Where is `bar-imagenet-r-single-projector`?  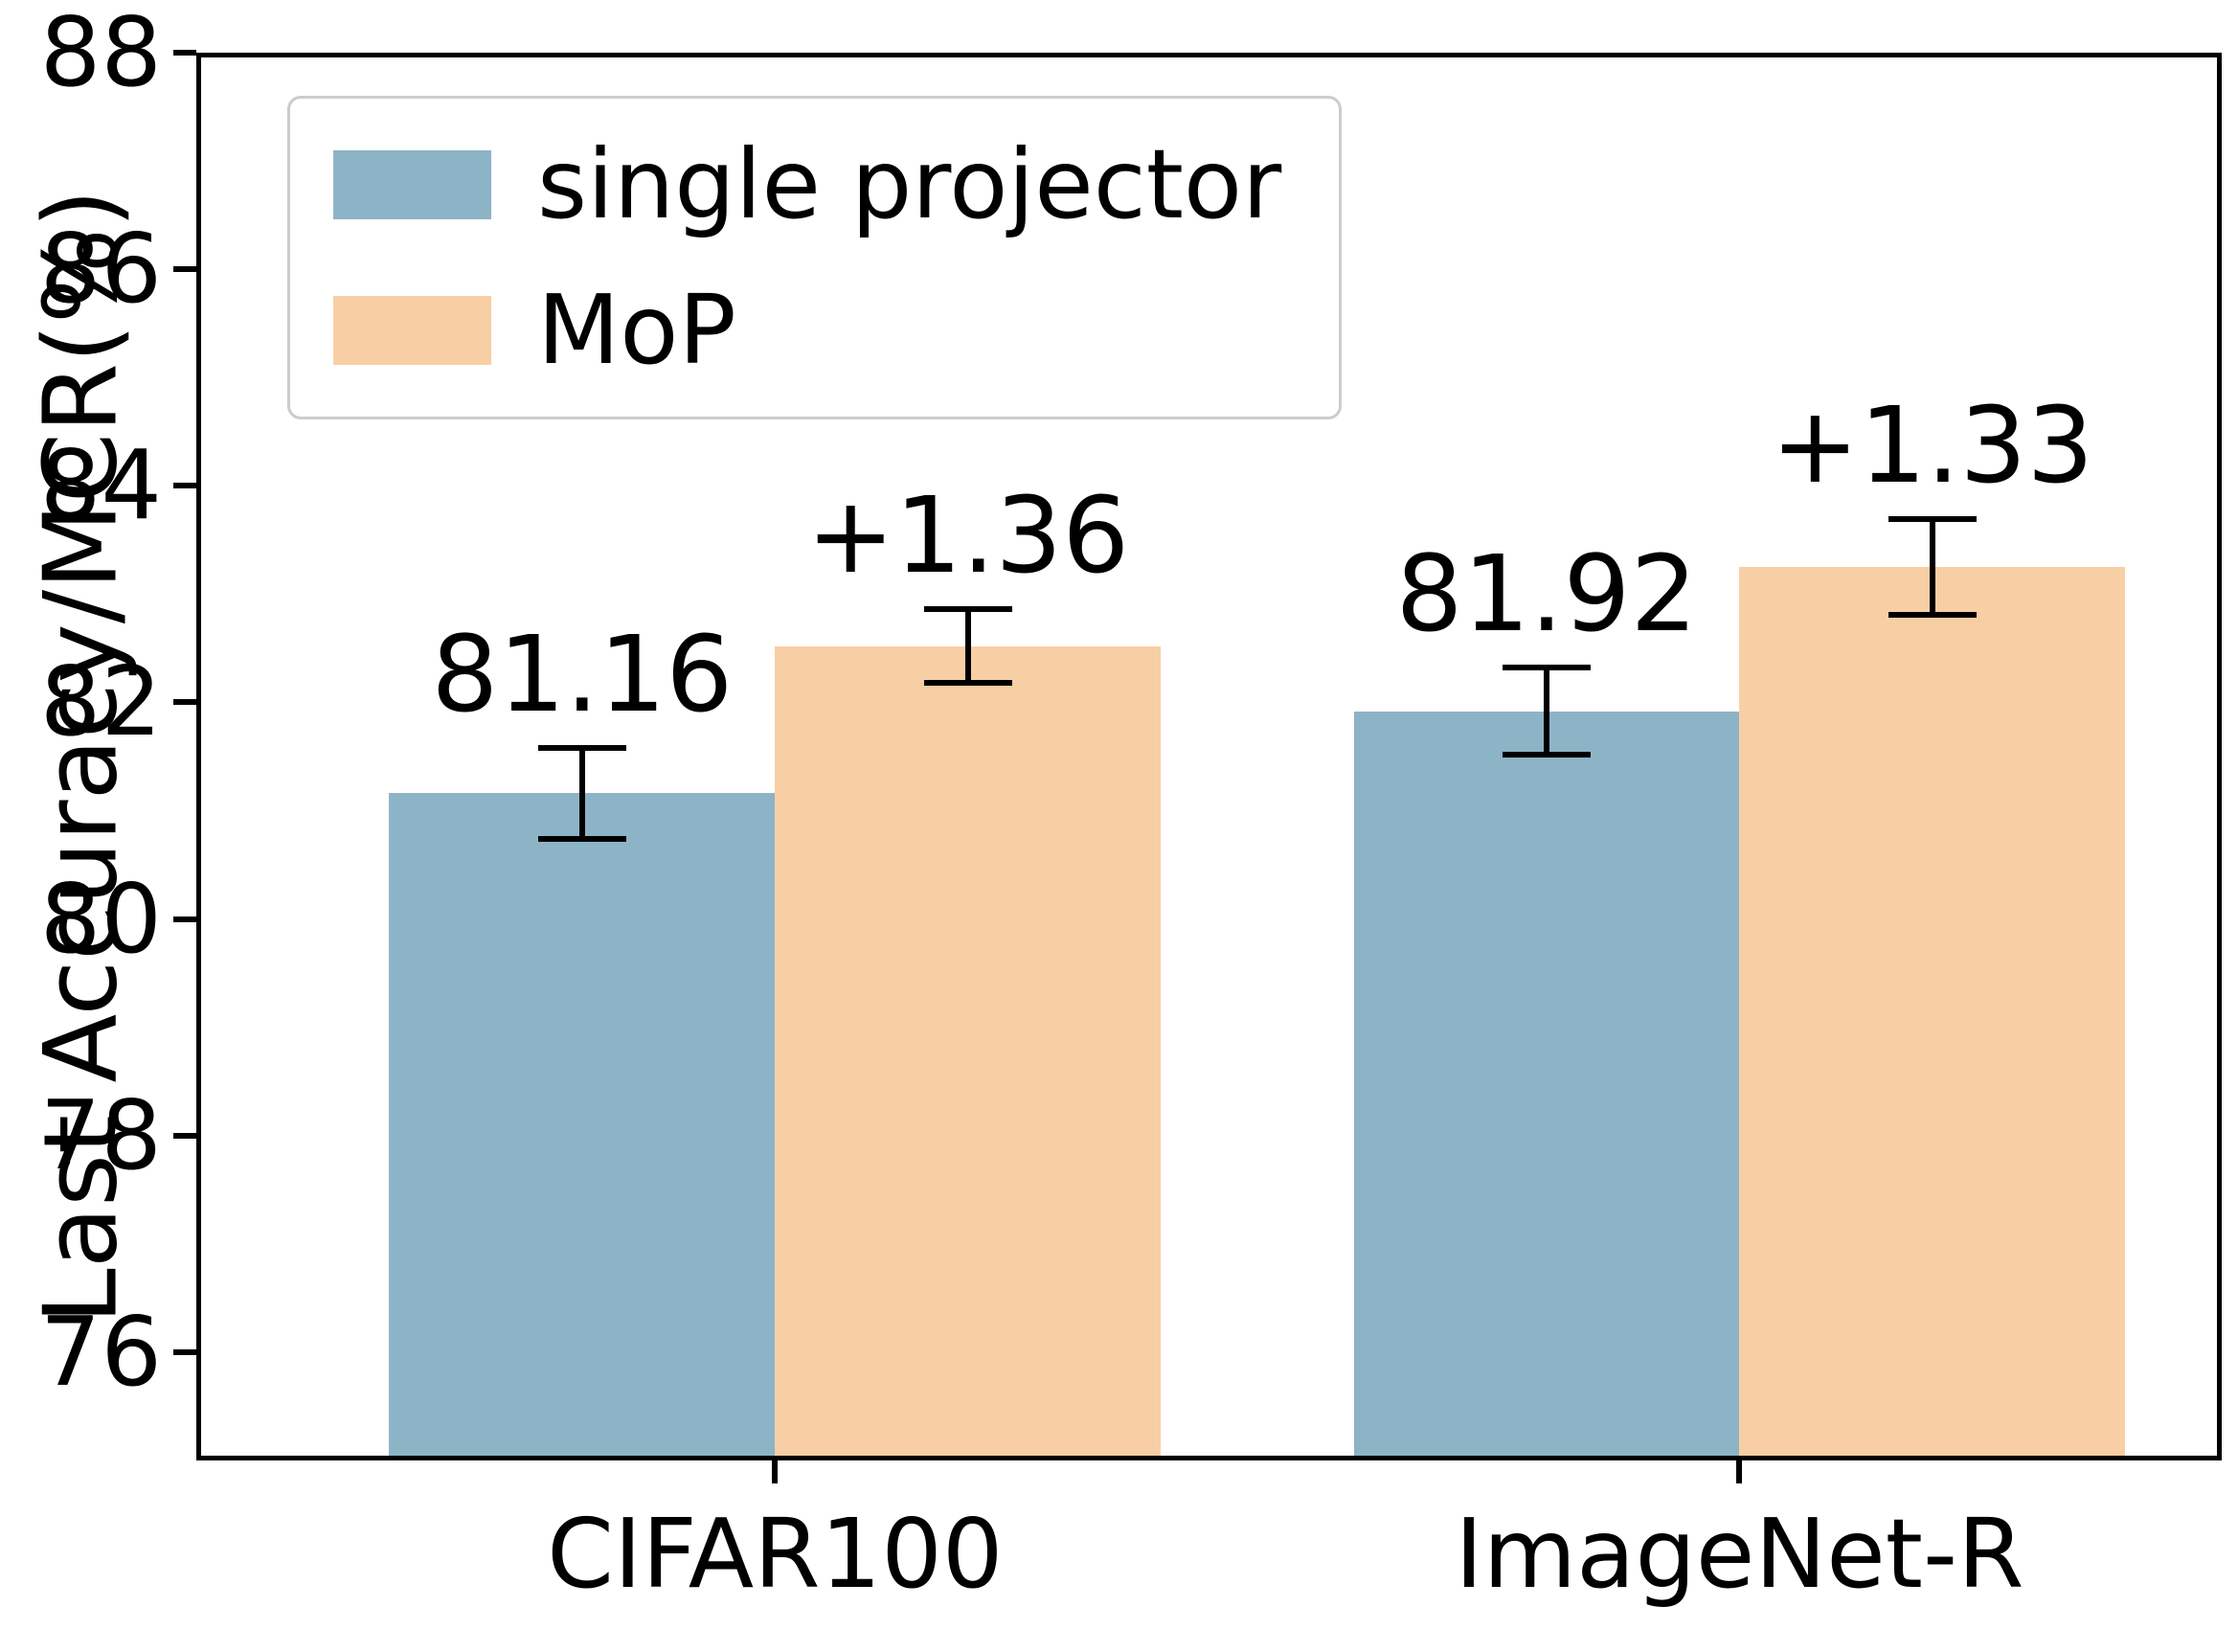 bar-imagenet-r-single-projector is located at coordinates (1546, 1085).